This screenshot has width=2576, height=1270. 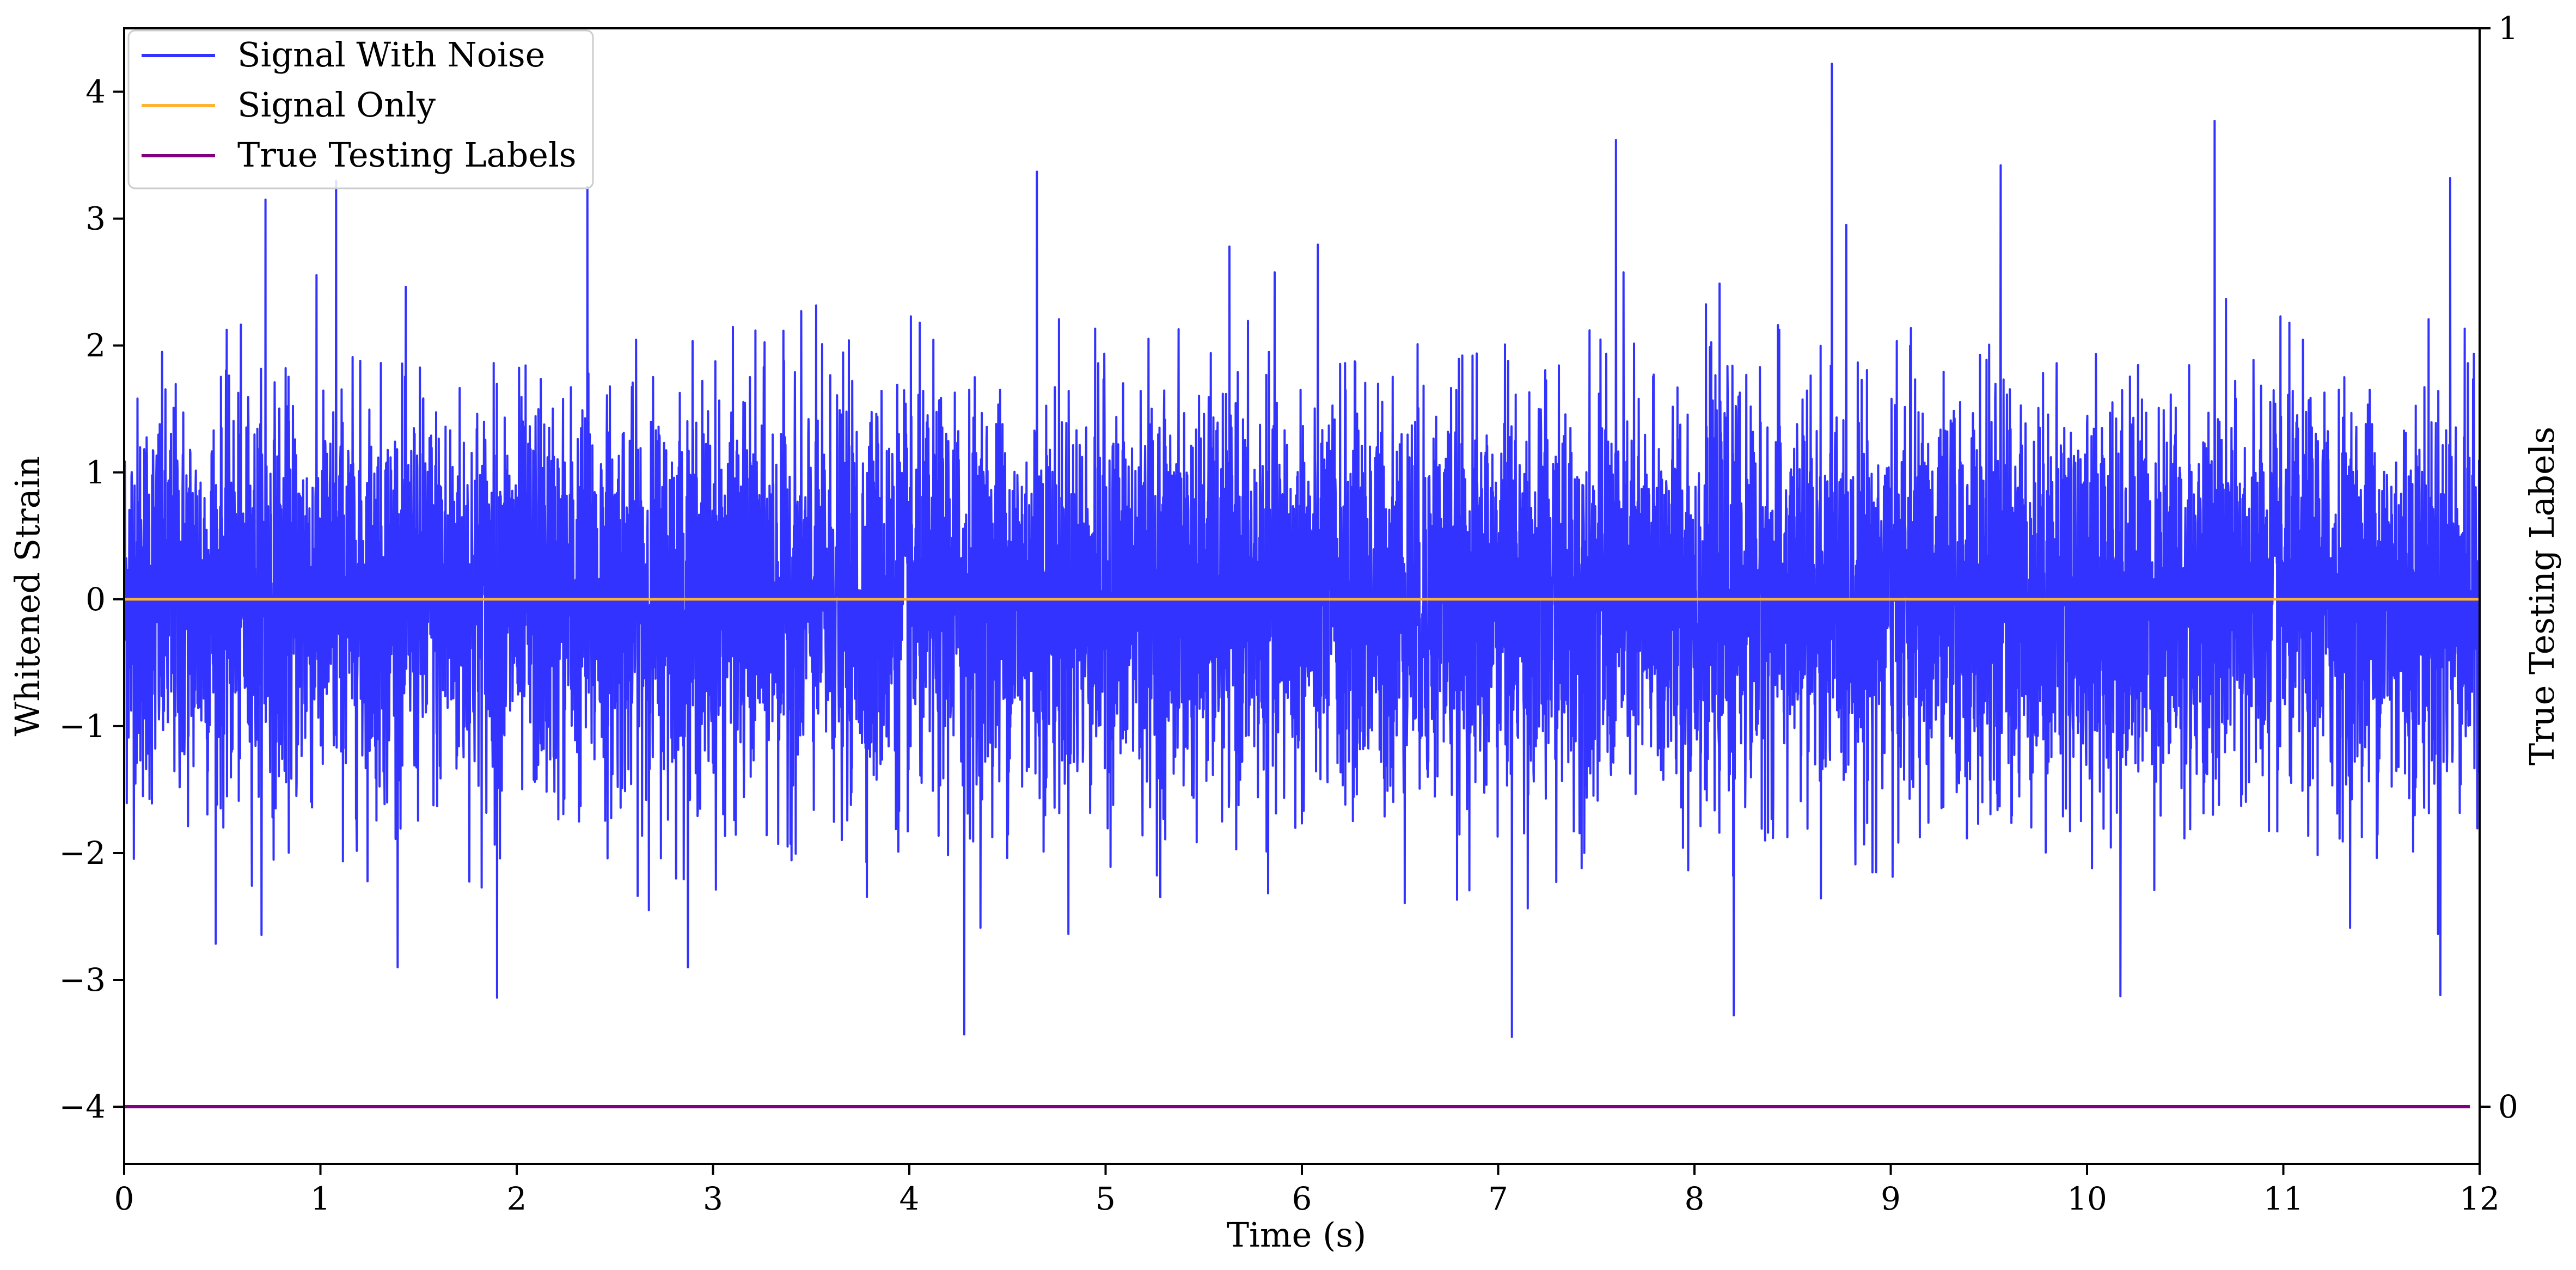 What do you see at coordinates (82, 979) in the screenshot?
I see `y-tick-label: −3` at bounding box center [82, 979].